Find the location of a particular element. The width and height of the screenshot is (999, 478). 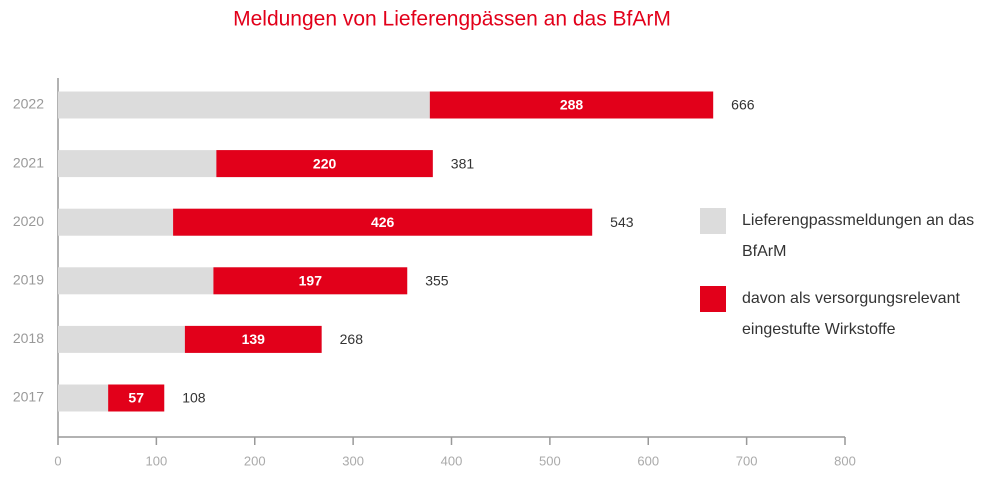

y-tick-label: 2021 is located at coordinates (28, 162).